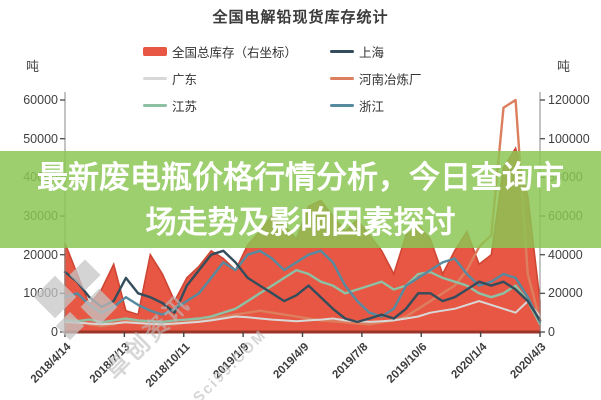 Image resolution: width=601 pixels, height=400 pixels. I want to click on right-tick-label: 0, so click(551, 332).